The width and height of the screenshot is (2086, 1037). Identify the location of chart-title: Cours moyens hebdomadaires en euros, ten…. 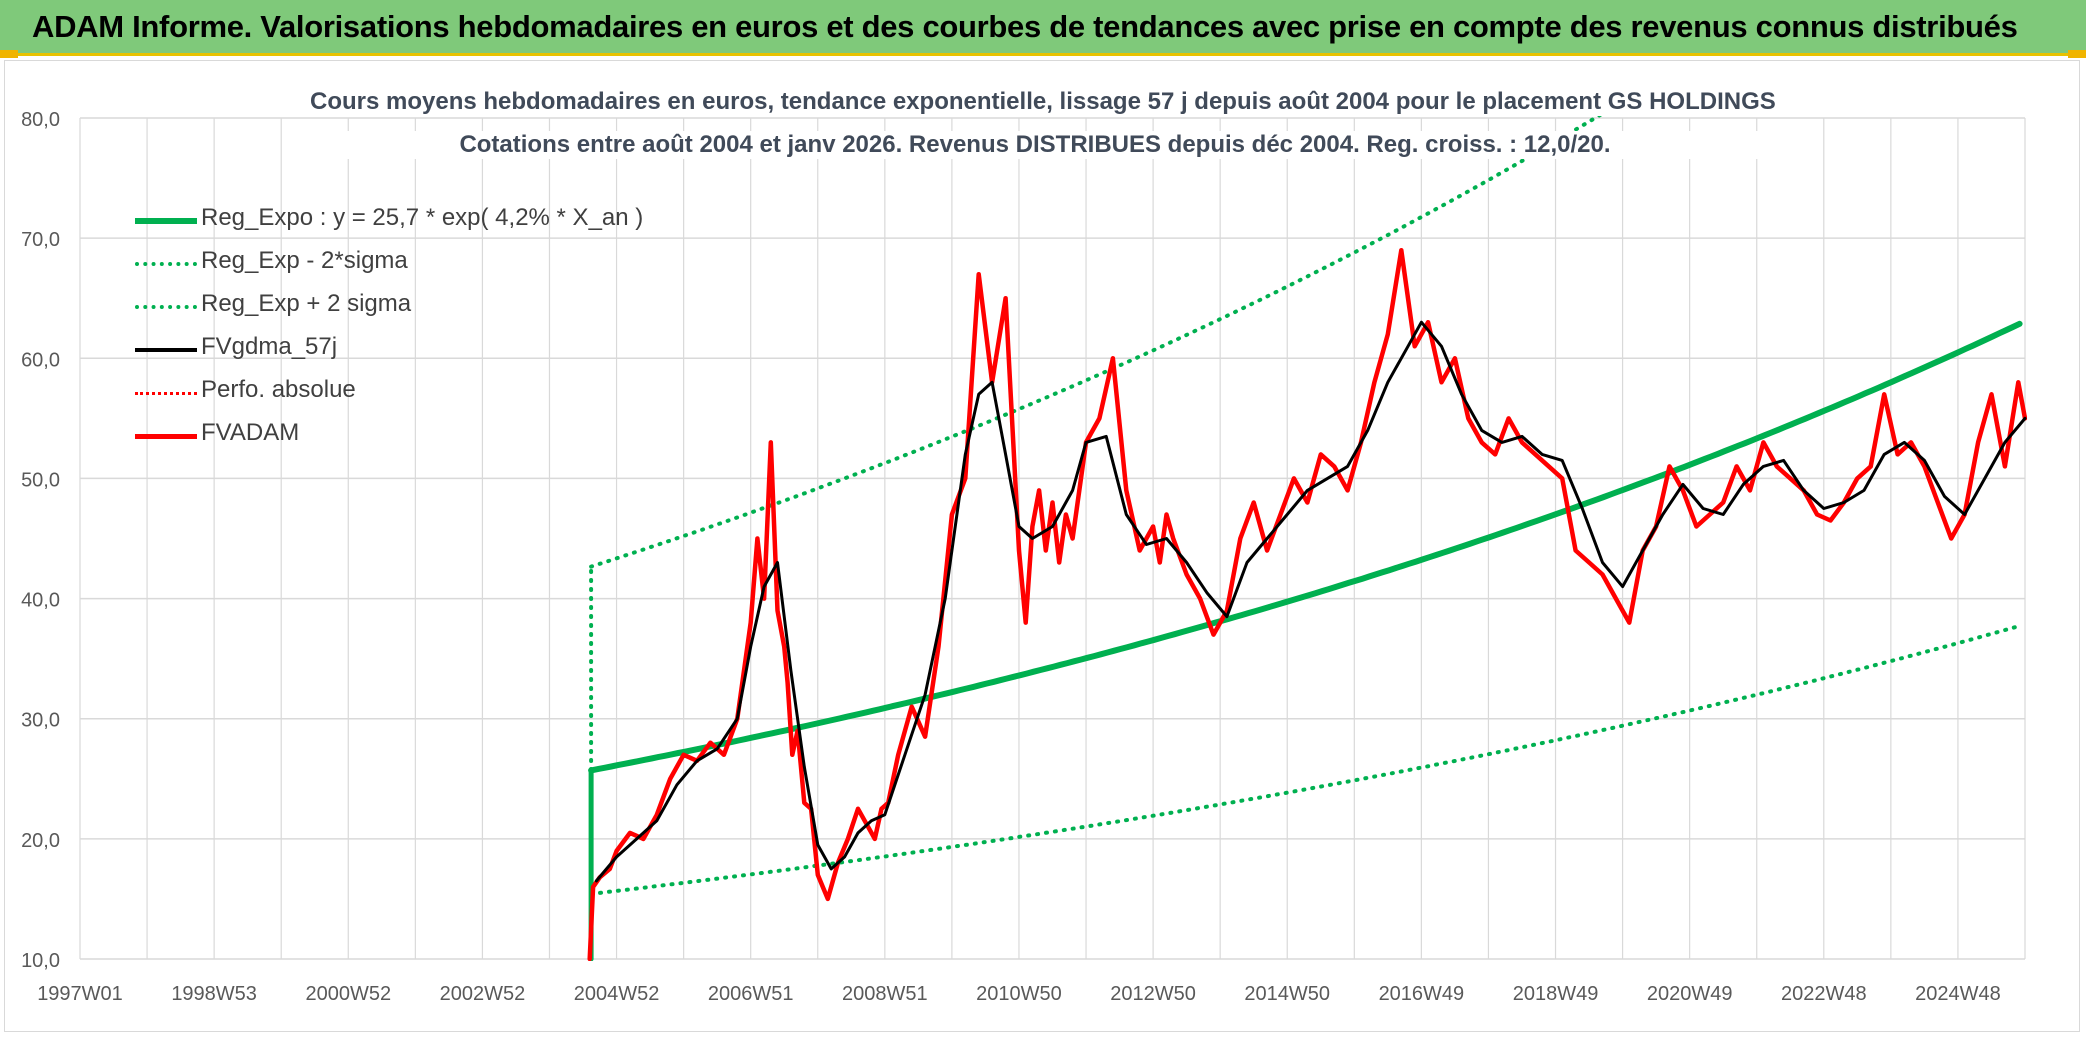
(1043, 102).